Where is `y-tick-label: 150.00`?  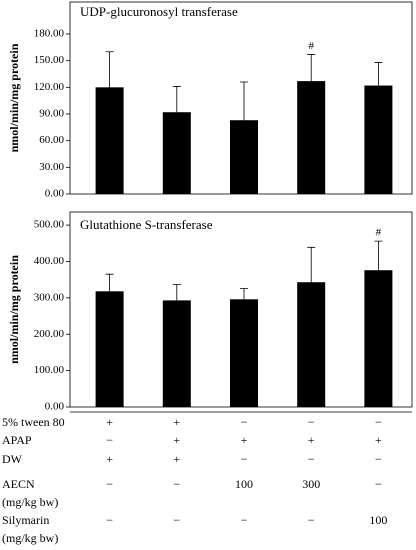 y-tick-label: 150.00 is located at coordinates (49, 60).